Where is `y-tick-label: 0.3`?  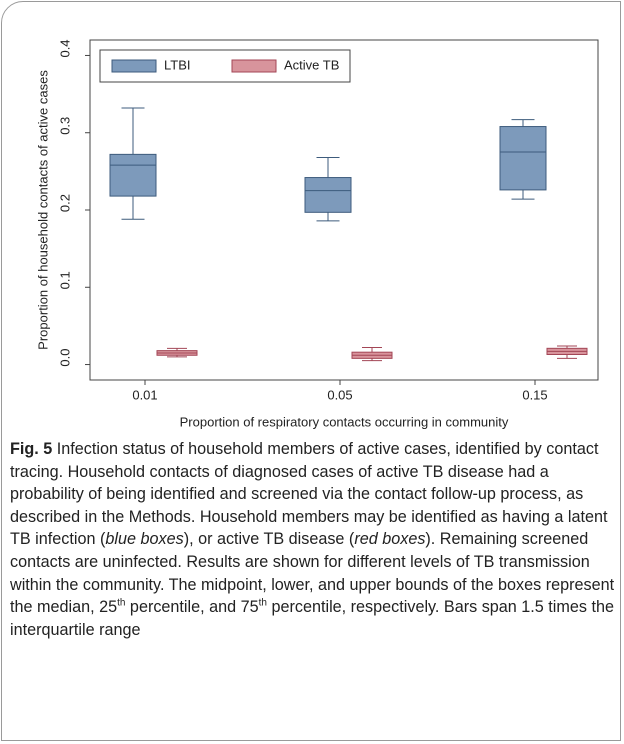
y-tick-label: 0.3 is located at coordinates (64, 126).